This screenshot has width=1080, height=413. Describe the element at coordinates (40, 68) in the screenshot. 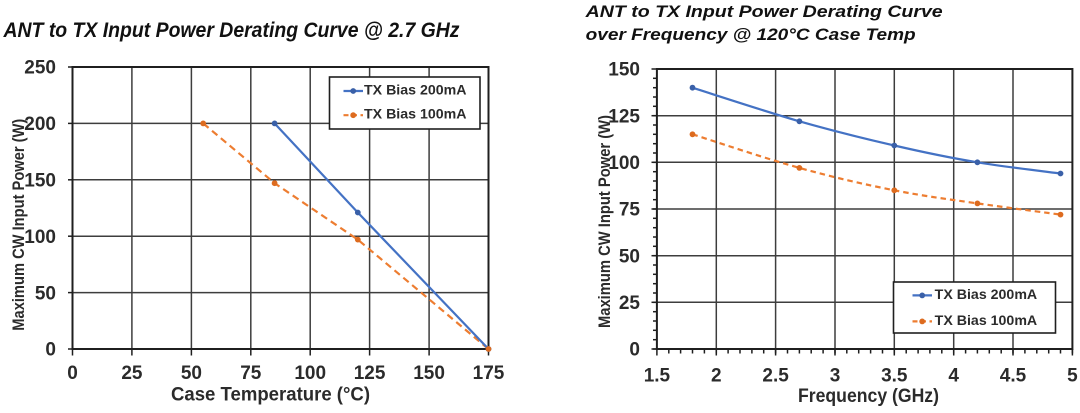

I see `svg-text: 250` at that location.